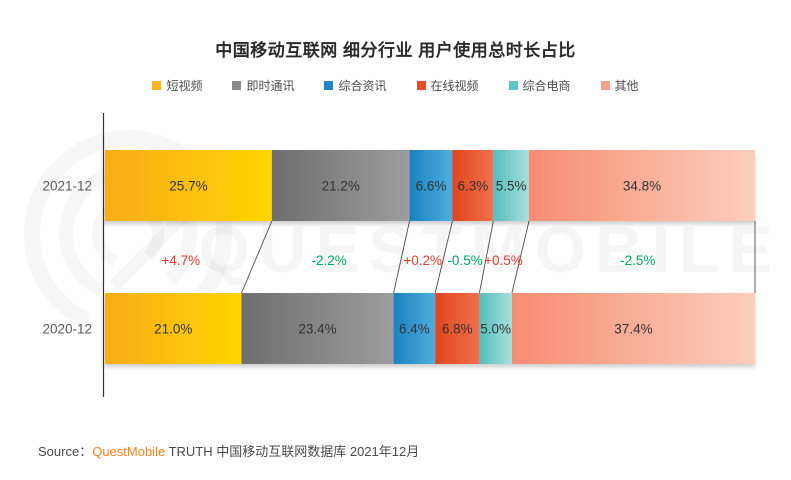 This screenshot has height=480, width=791. I want to click on change-label: -2.2%, so click(328, 260).